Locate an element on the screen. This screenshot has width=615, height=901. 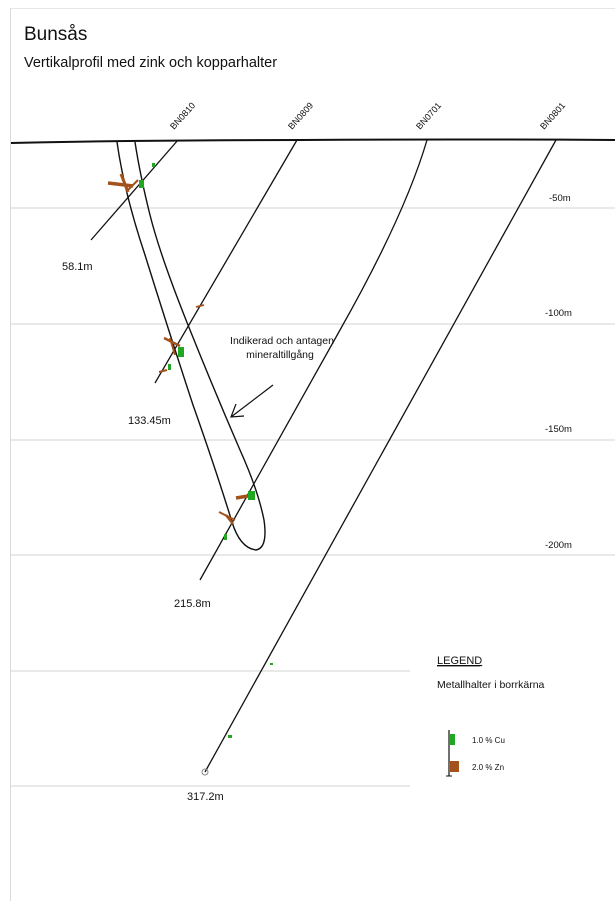
annotation-line-1: Indikerad och antagen is located at coordinates (282, 341).